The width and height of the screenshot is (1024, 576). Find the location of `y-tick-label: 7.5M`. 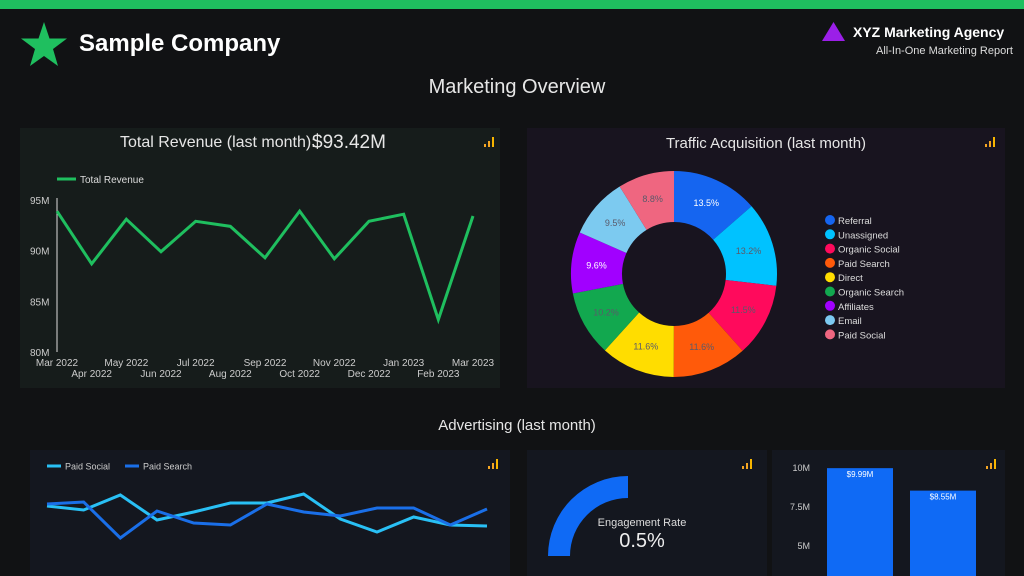

y-tick-label: 7.5M is located at coordinates (800, 507).